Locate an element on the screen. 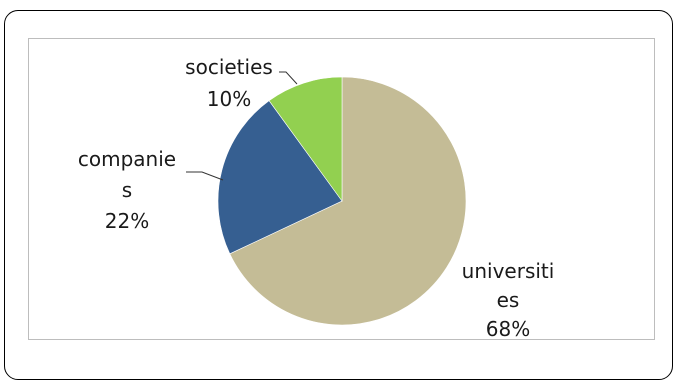 This screenshot has width=677, height=380. data-label-companies: companie s 22% is located at coordinates (127, 190).